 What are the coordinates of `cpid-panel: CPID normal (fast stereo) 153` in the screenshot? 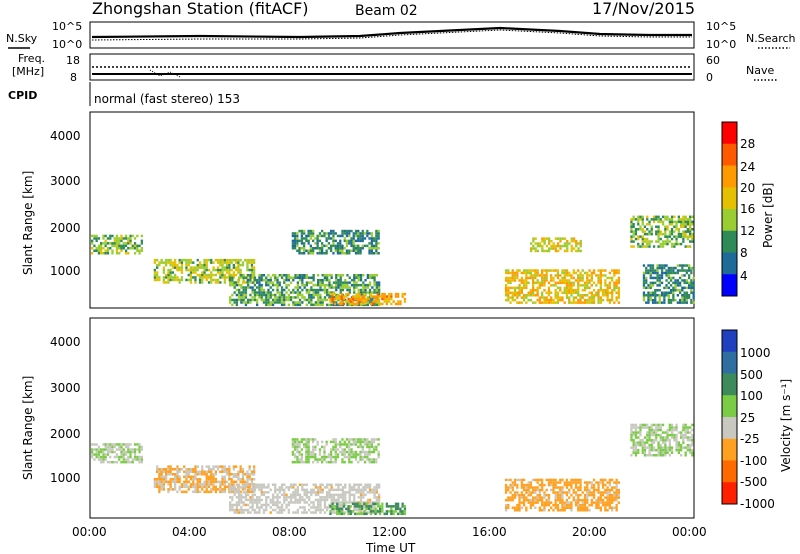 It's located at (124, 94).